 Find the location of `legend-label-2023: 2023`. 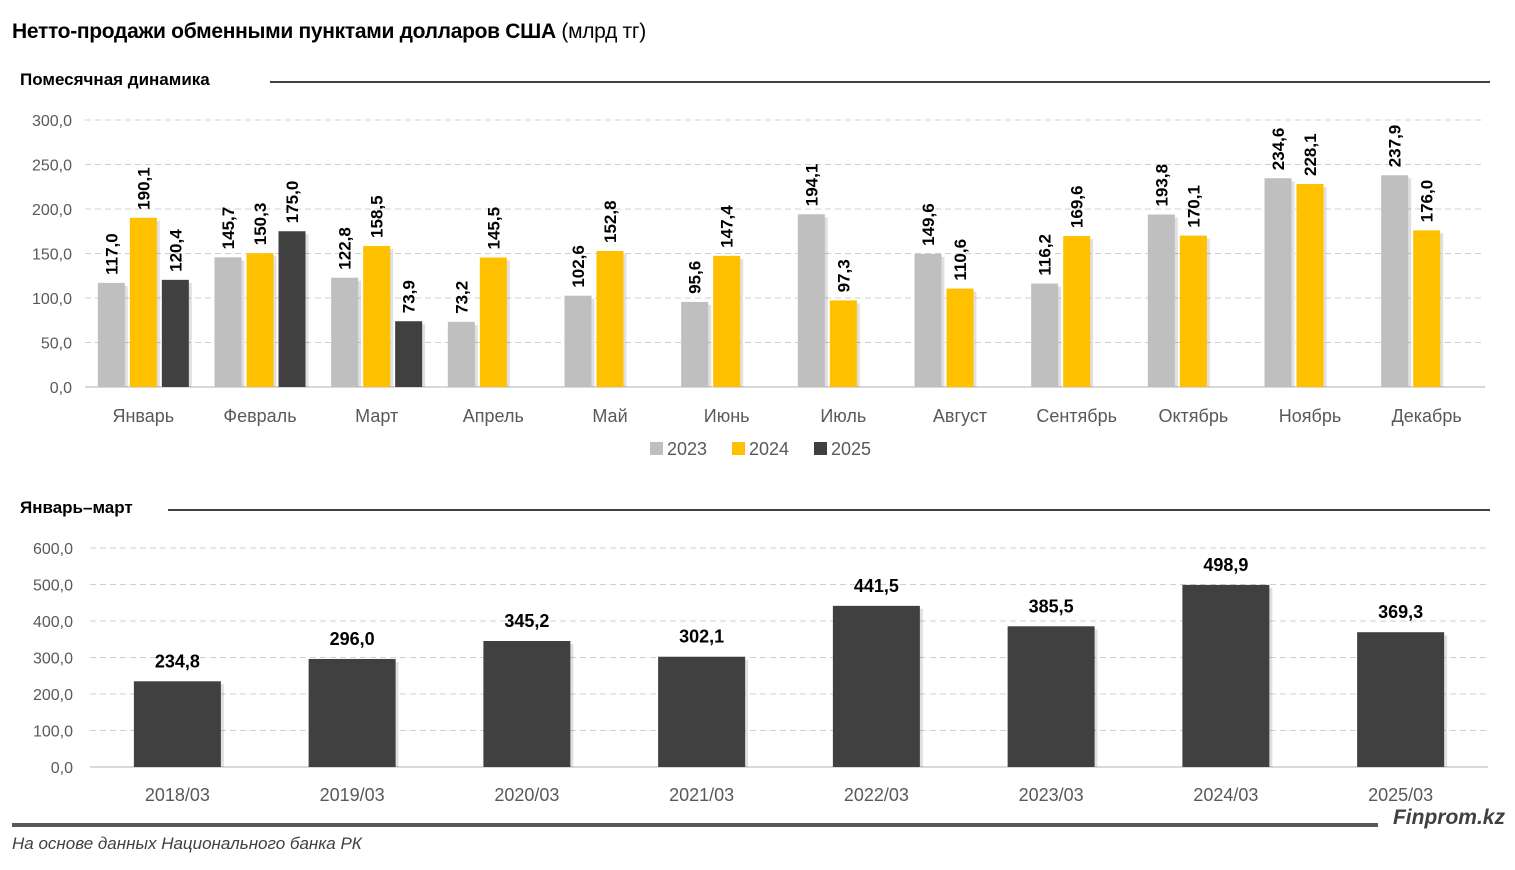

legend-label-2023: 2023 is located at coordinates (687, 449).